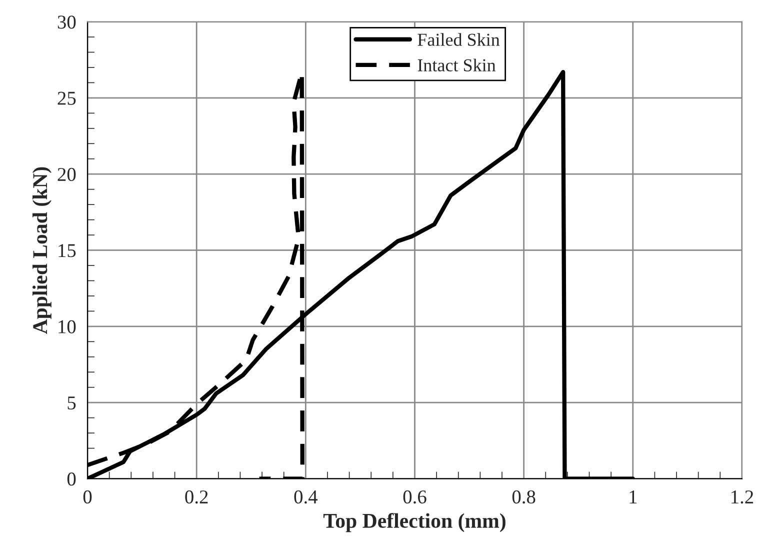 This screenshot has height=544, width=761. Describe the element at coordinates (67, 22) in the screenshot. I see `y-tick-label: 30` at that location.